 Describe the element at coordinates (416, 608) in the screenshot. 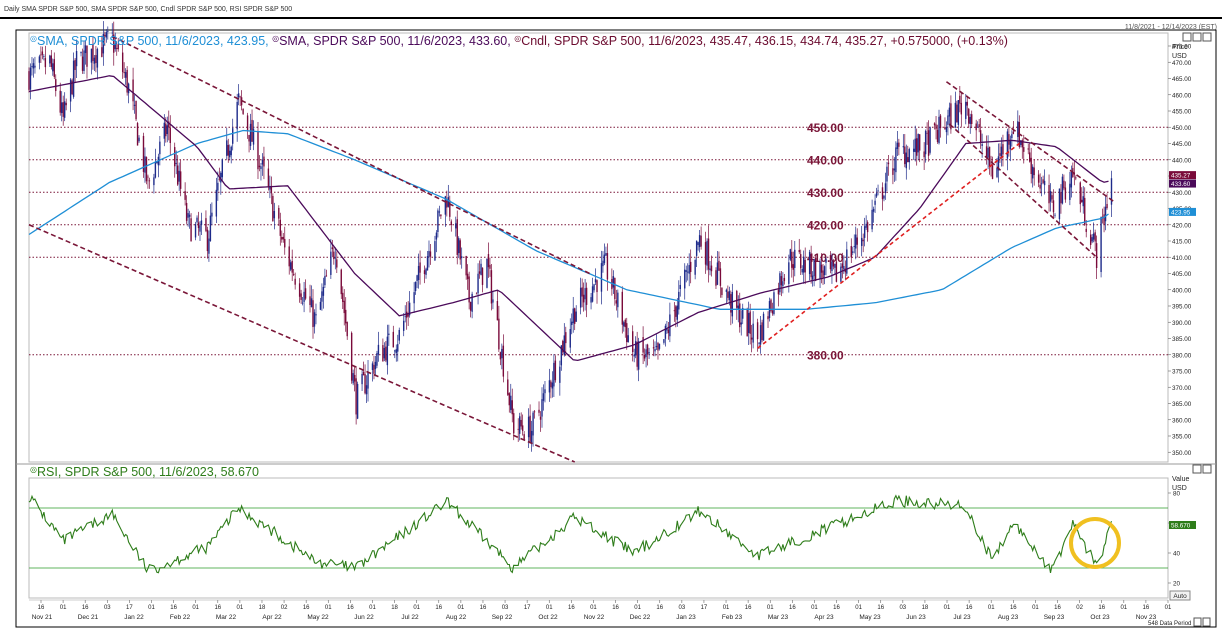

I see `time-tick-day: 01` at that location.